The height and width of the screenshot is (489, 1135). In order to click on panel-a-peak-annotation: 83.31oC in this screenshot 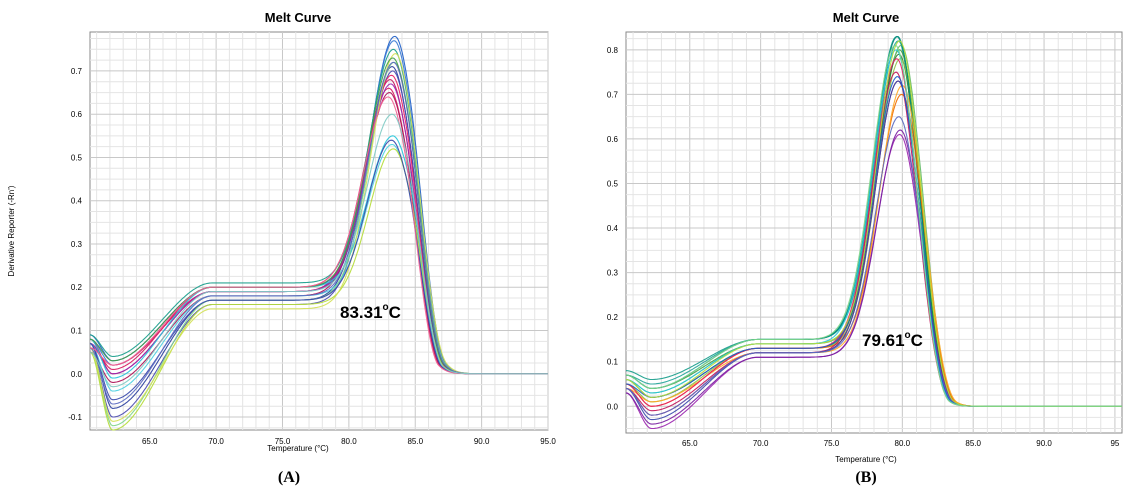, I will do `click(370, 312)`.